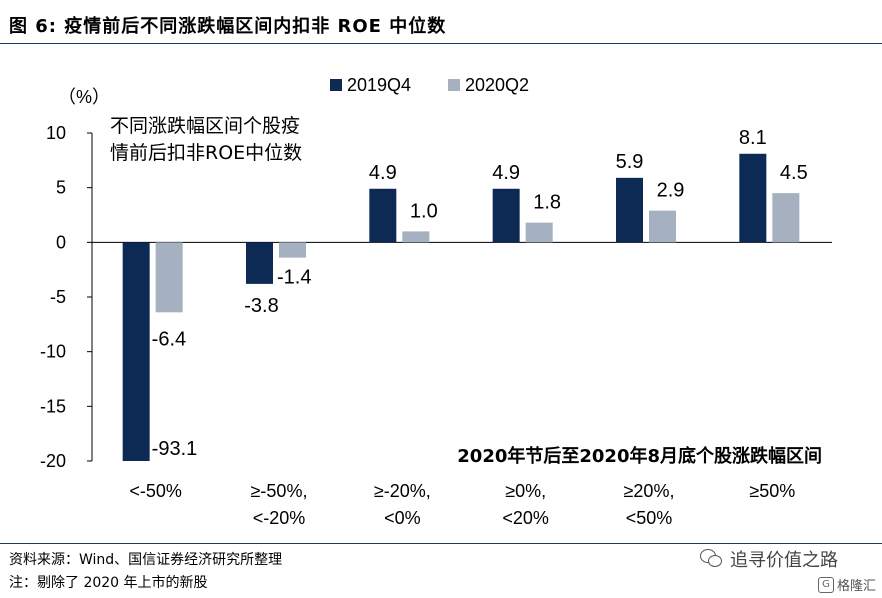  What do you see at coordinates (206, 153) in the screenshot?
I see `annotation-line-1: 情前后扣非ROE中位数` at bounding box center [206, 153].